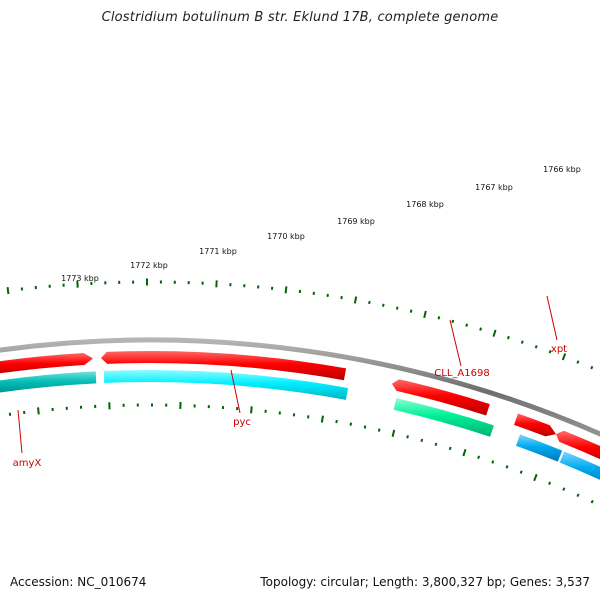 This screenshot has height=600, width=600. Describe the element at coordinates (562, 169) in the screenshot. I see `scale-label: 1766 kbp` at that location.